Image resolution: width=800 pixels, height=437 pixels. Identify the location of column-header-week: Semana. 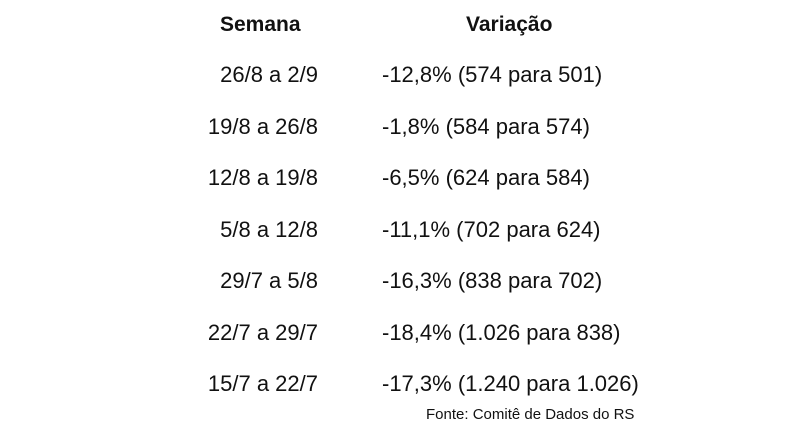
(260, 24).